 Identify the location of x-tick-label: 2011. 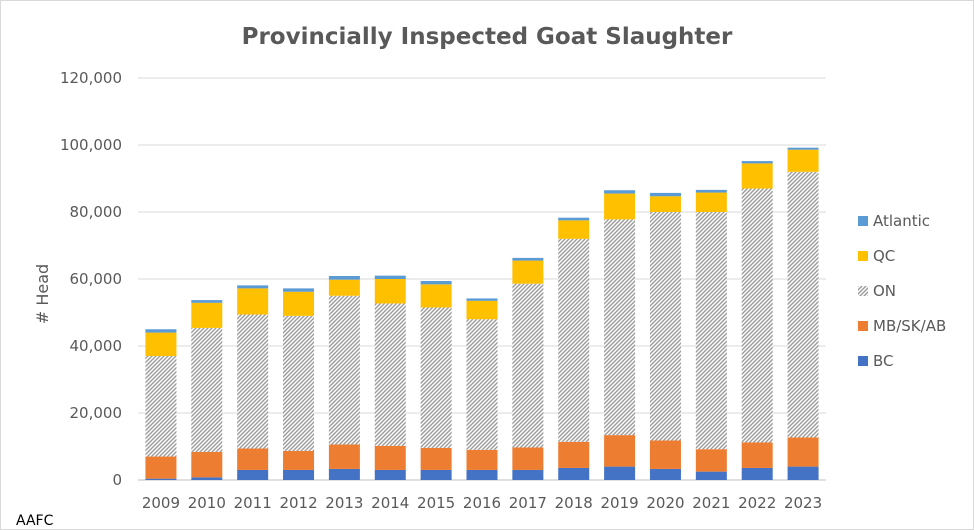
(253, 503).